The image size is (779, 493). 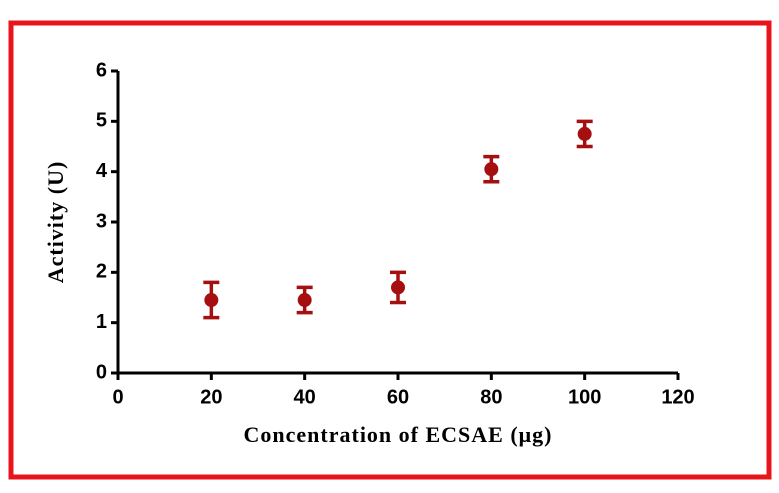 What do you see at coordinates (491, 397) in the screenshot?
I see `x-tick-label: 80` at bounding box center [491, 397].